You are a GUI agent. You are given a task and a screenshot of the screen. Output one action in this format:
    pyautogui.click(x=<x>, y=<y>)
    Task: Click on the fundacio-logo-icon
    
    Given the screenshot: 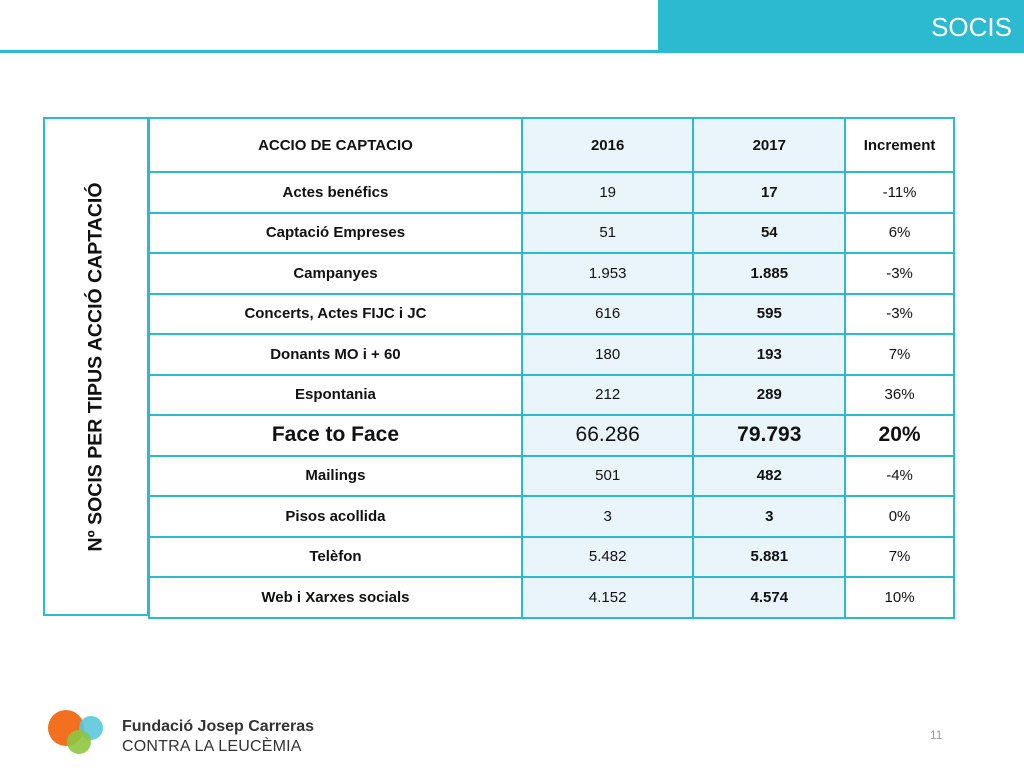 What is the action you would take?
    pyautogui.click(x=75, y=732)
    